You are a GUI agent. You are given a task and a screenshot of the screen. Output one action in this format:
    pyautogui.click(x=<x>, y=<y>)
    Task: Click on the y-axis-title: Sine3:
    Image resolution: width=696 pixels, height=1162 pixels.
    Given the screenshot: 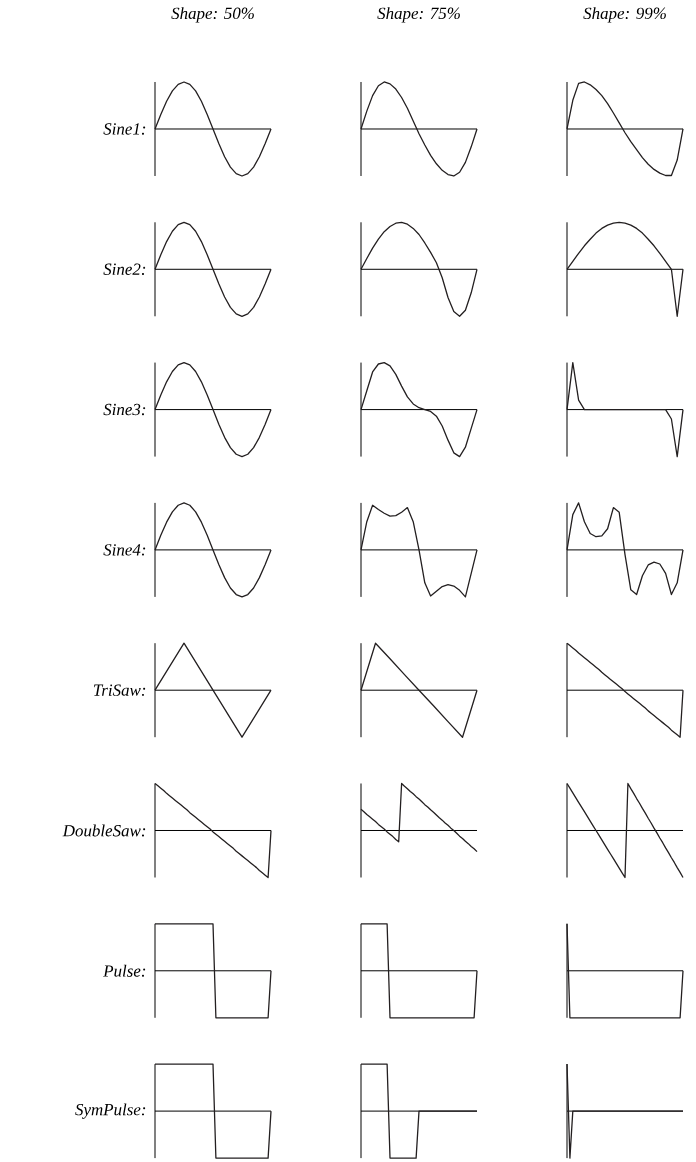 What is the action you would take?
    pyautogui.click(x=124, y=409)
    